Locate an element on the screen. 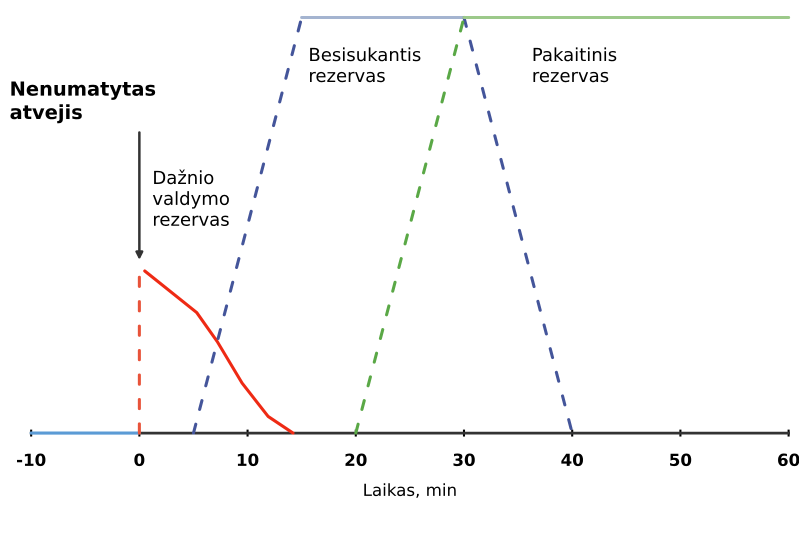  annotation: Dažnio valdymo rezervas is located at coordinates (190, 198).